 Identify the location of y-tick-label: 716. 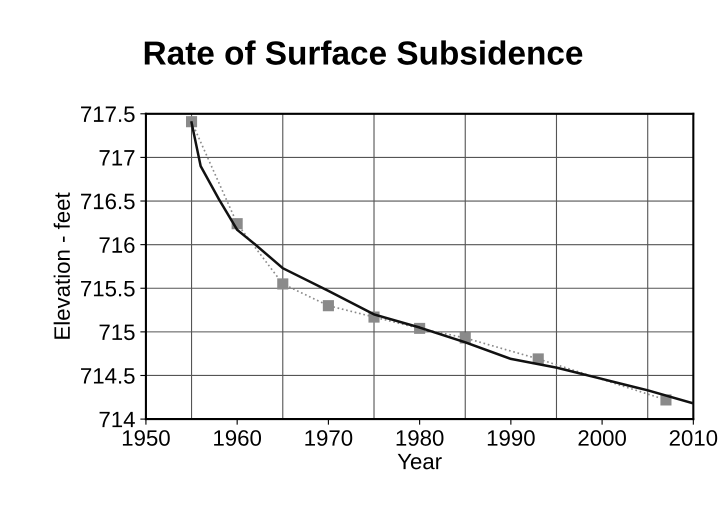
(117, 245).